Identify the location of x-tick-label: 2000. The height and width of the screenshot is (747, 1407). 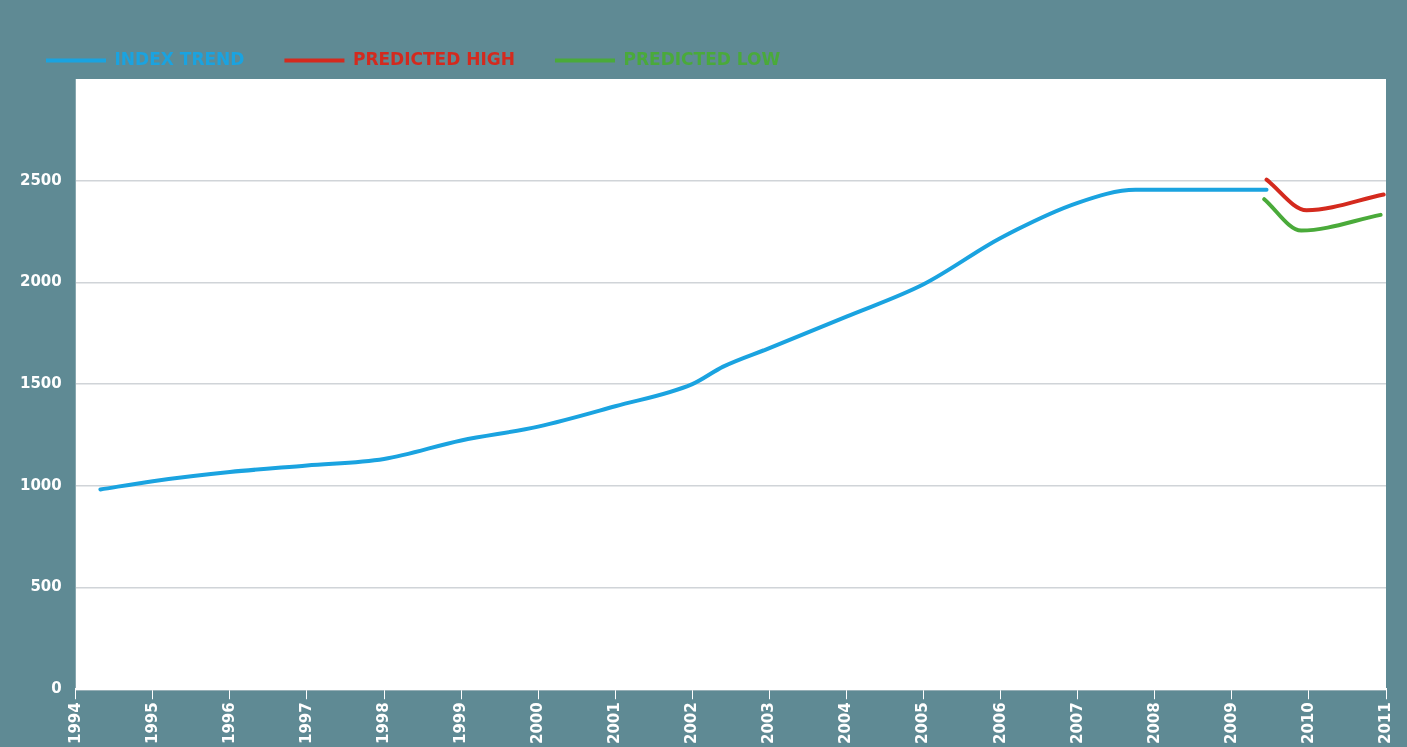
(537, 723).